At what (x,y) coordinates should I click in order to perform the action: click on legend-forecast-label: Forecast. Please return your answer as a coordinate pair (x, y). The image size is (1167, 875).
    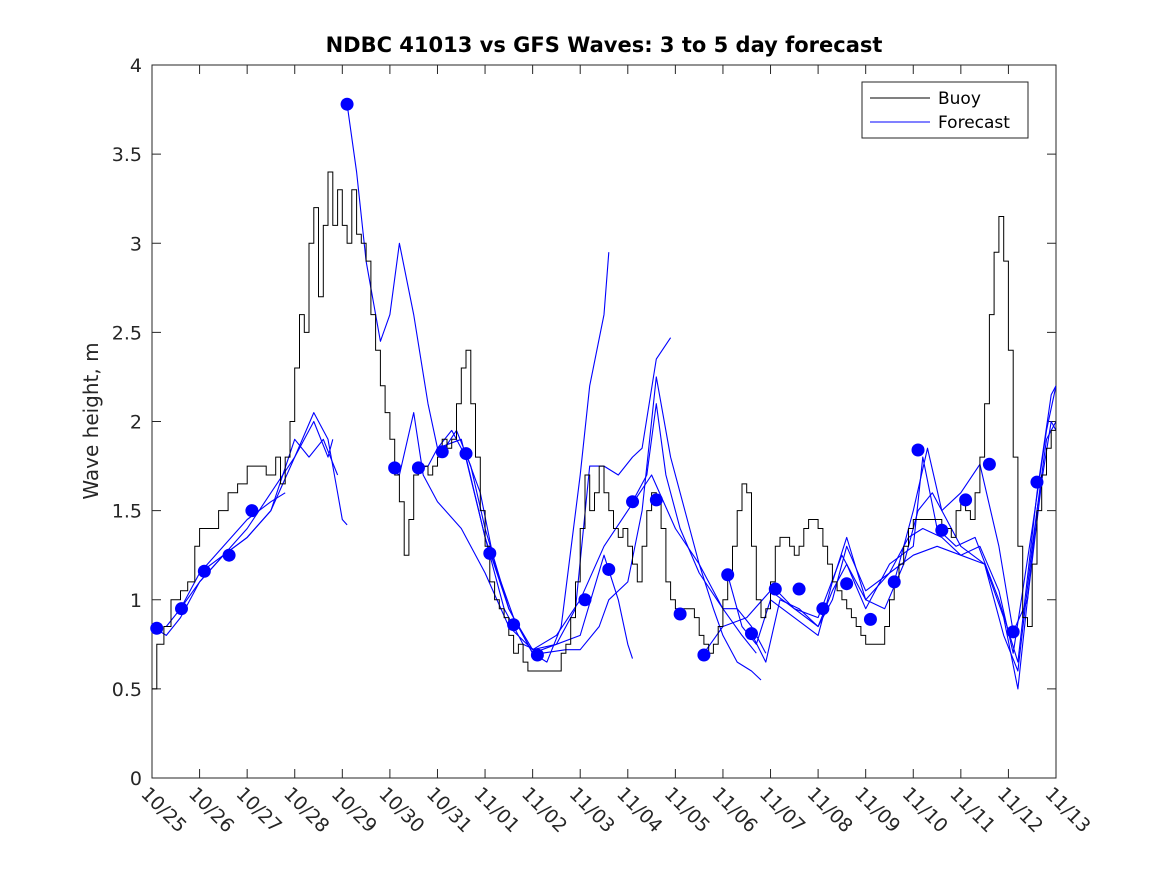
    Looking at the image, I should click on (974, 123).